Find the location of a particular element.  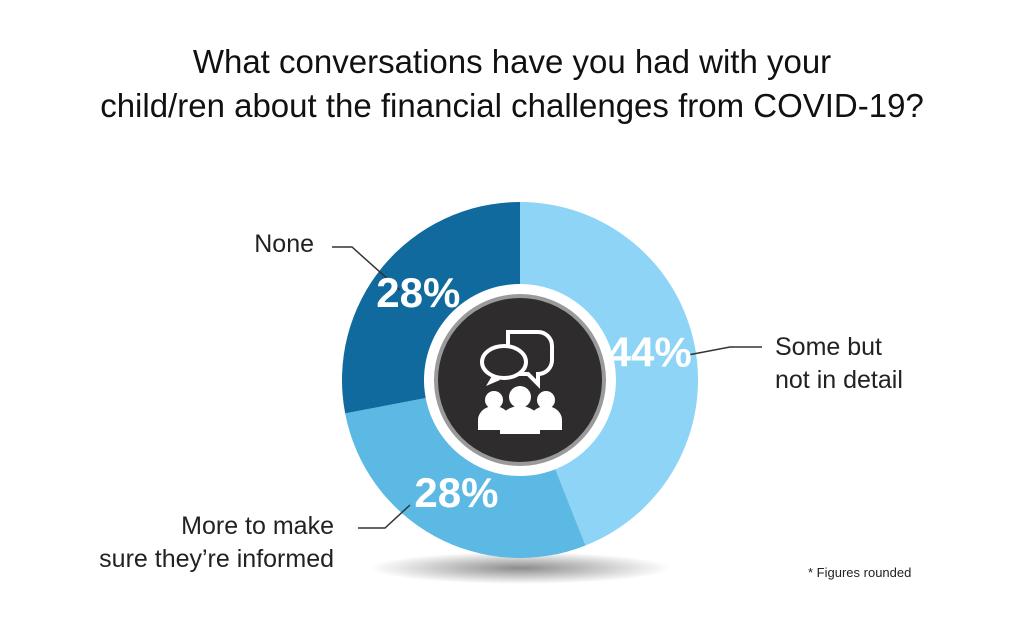

icon is located at coordinates (520, 382).